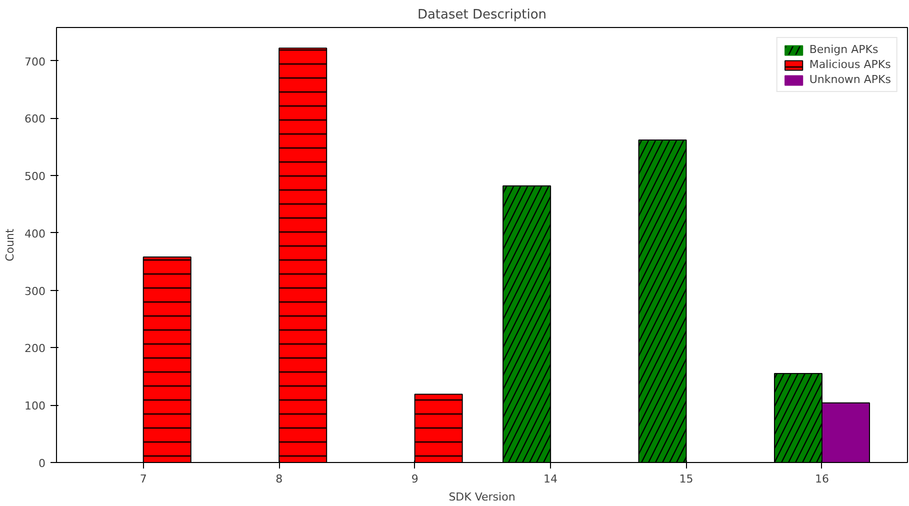 This screenshot has width=909, height=506. What do you see at coordinates (35, 291) in the screenshot?
I see `y-tick-label: 300` at bounding box center [35, 291].